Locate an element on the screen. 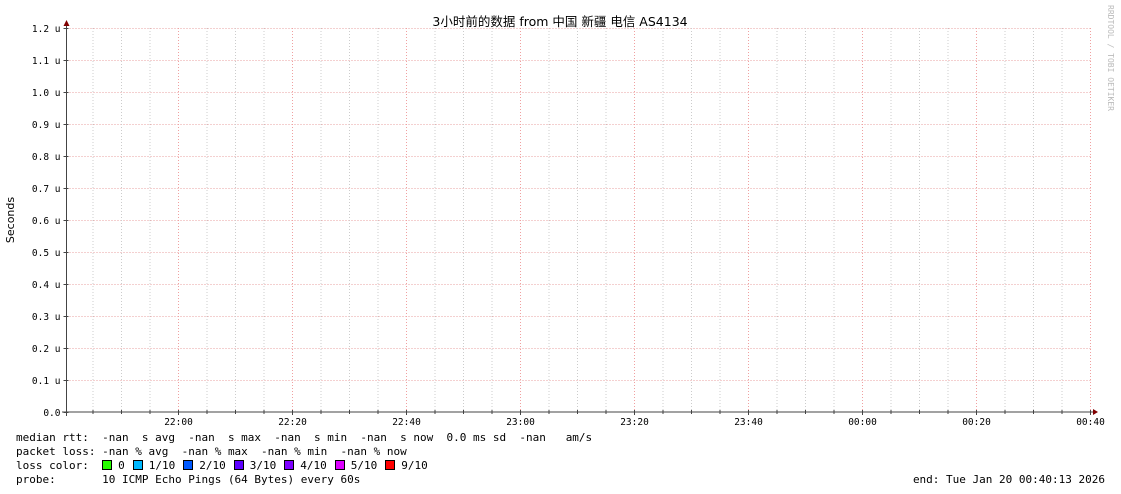  y-tick-label: 0.4 u is located at coordinates (46, 285).